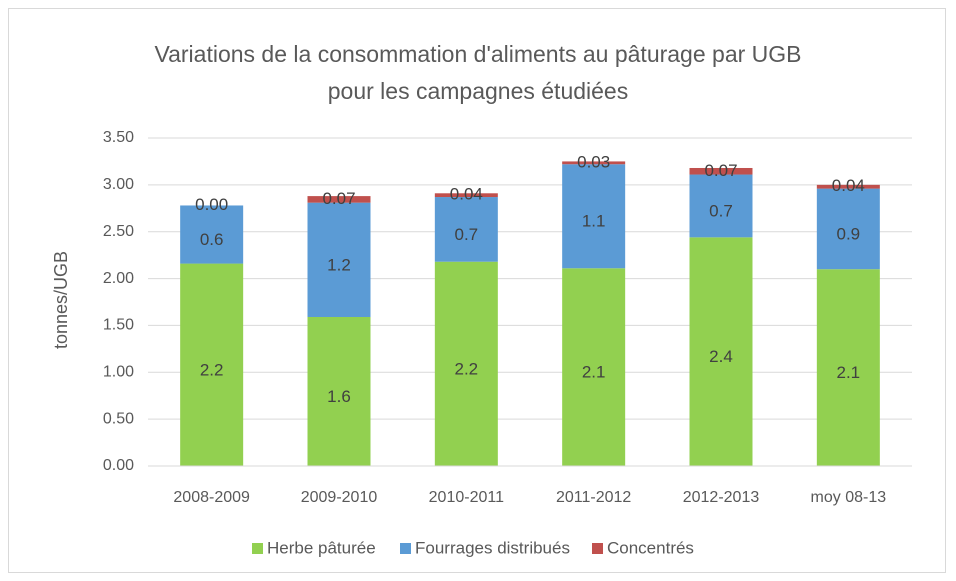 This screenshot has height=581, width=956. I want to click on data-label: 1.6, so click(339, 396).